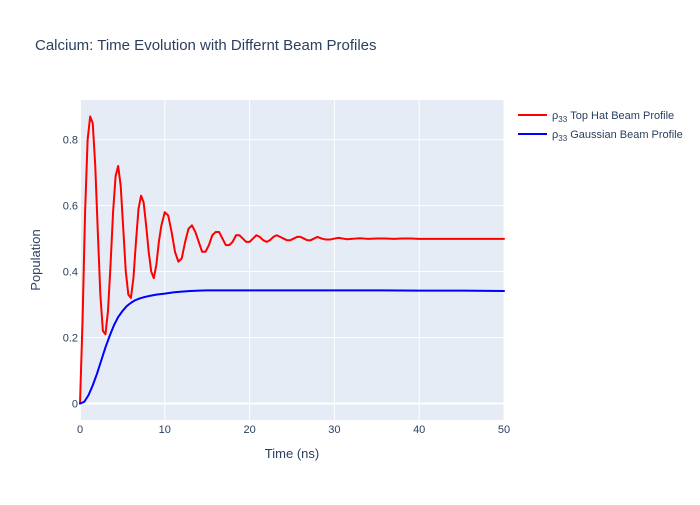 Image resolution: width=700 pixels, height=505 pixels. I want to click on y-tick-label: 0, so click(75, 405).